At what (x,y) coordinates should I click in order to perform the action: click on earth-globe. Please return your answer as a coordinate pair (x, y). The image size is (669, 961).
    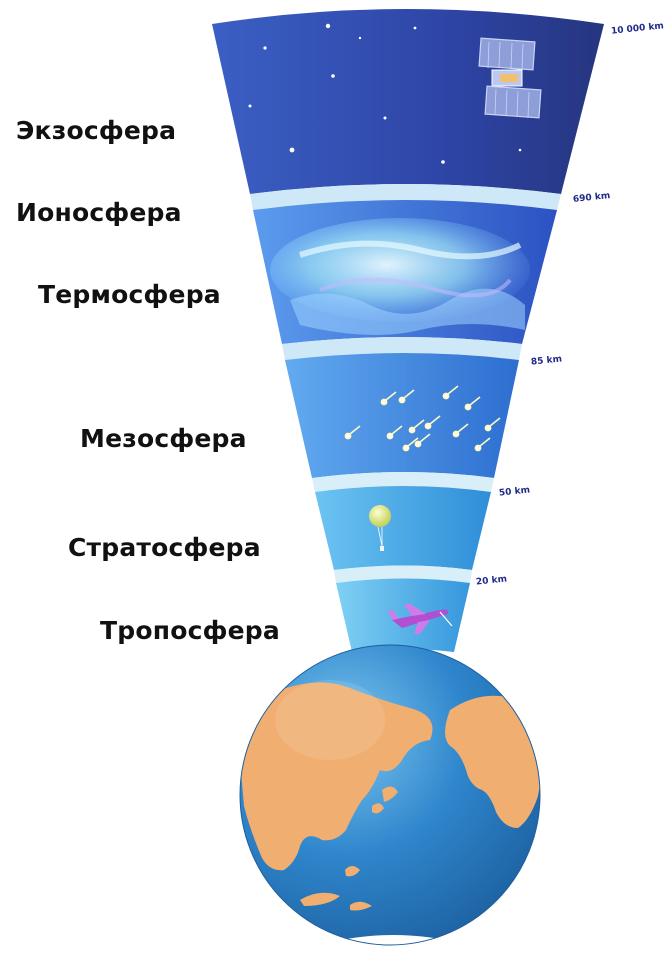
    Looking at the image, I should click on (390, 795).